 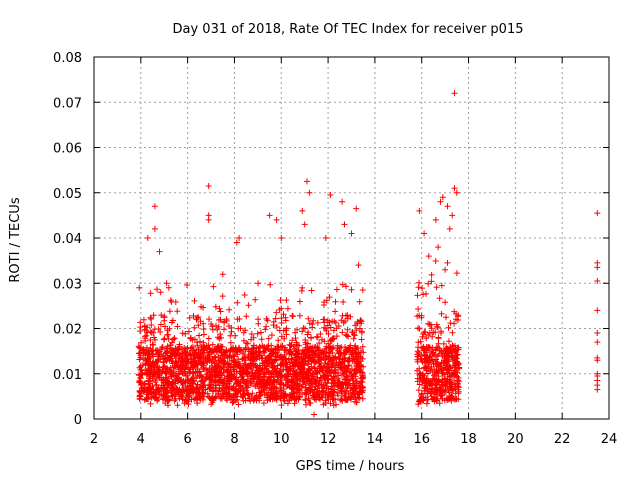 What do you see at coordinates (67, 284) in the screenshot?
I see `y-tick-label: 0.03` at bounding box center [67, 284].